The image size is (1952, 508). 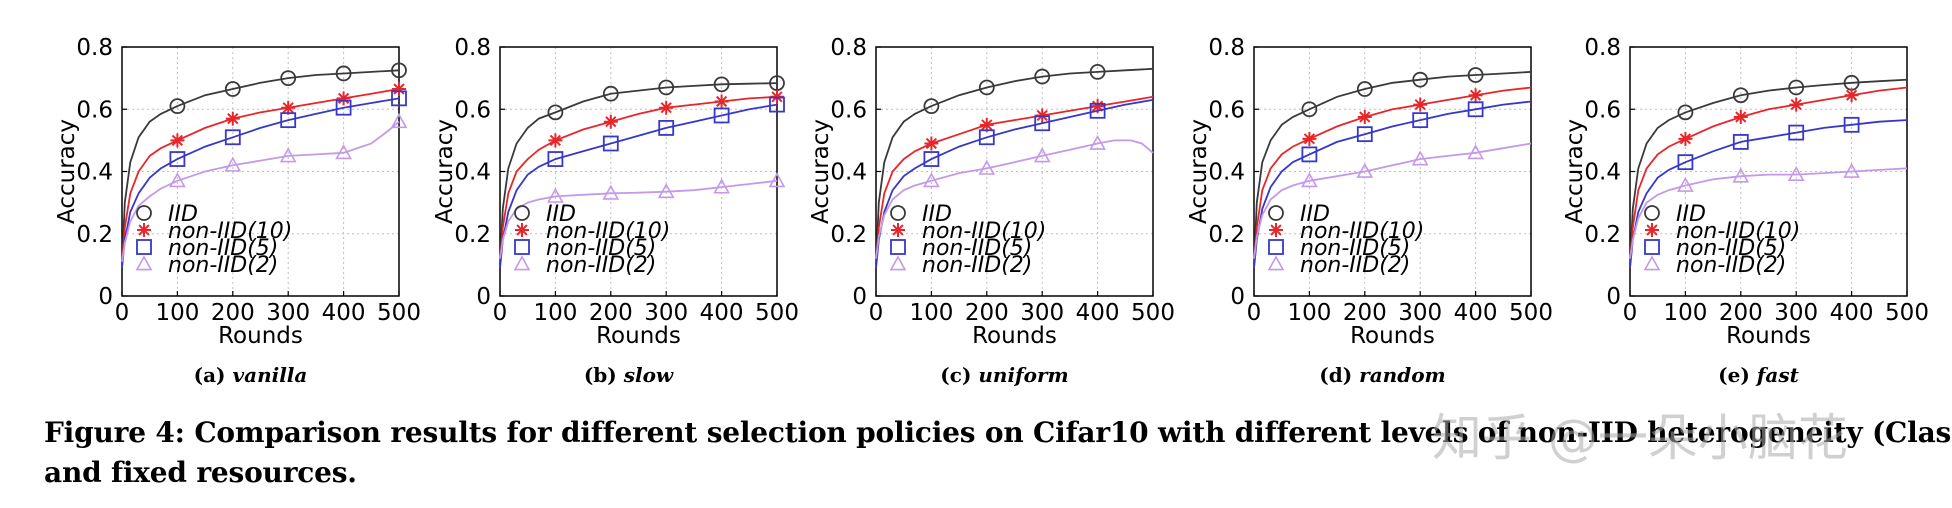 What do you see at coordinates (629, 375) in the screenshot?
I see `sub-caption: (b) slow` at bounding box center [629, 375].